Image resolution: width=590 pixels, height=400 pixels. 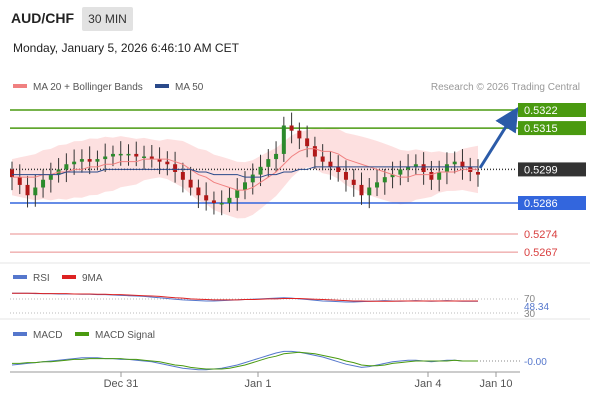 What do you see at coordinates (535, 362) in the screenshot?
I see `macd-value-label: -0.00` at bounding box center [535, 362].